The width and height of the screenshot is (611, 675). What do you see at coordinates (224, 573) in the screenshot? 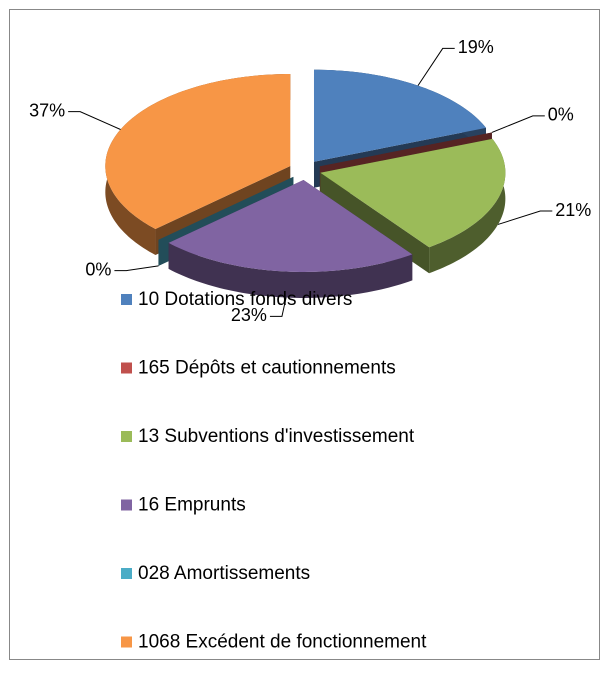
I see `legend-label: 028 Amortissements` at bounding box center [224, 573].